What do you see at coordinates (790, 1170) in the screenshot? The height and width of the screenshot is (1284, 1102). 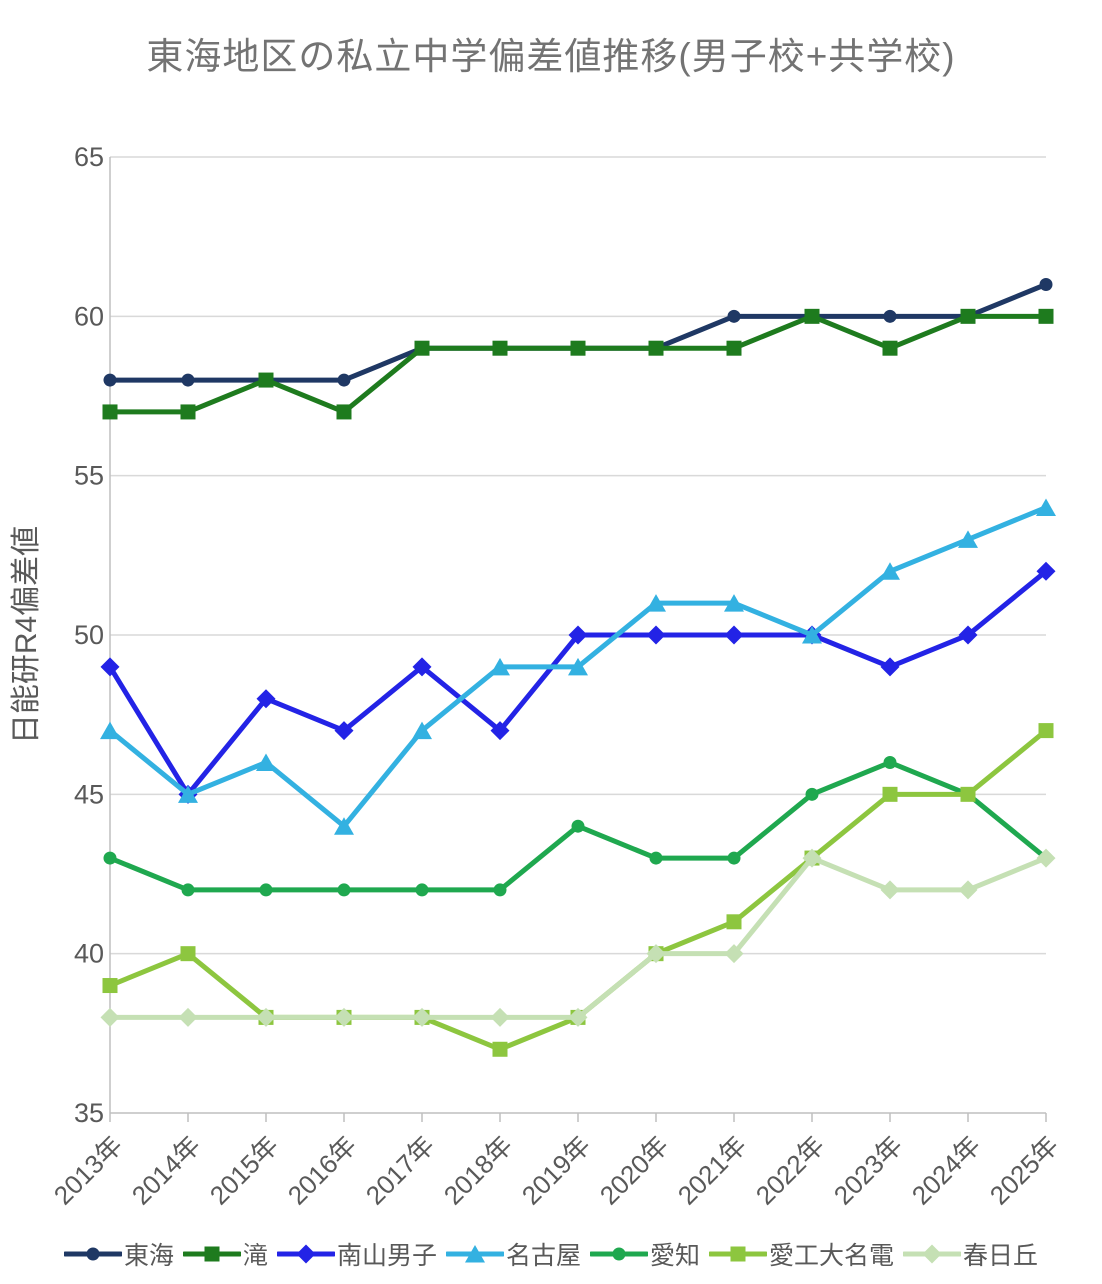 I see `x-tick-label: 2022年` at bounding box center [790, 1170].